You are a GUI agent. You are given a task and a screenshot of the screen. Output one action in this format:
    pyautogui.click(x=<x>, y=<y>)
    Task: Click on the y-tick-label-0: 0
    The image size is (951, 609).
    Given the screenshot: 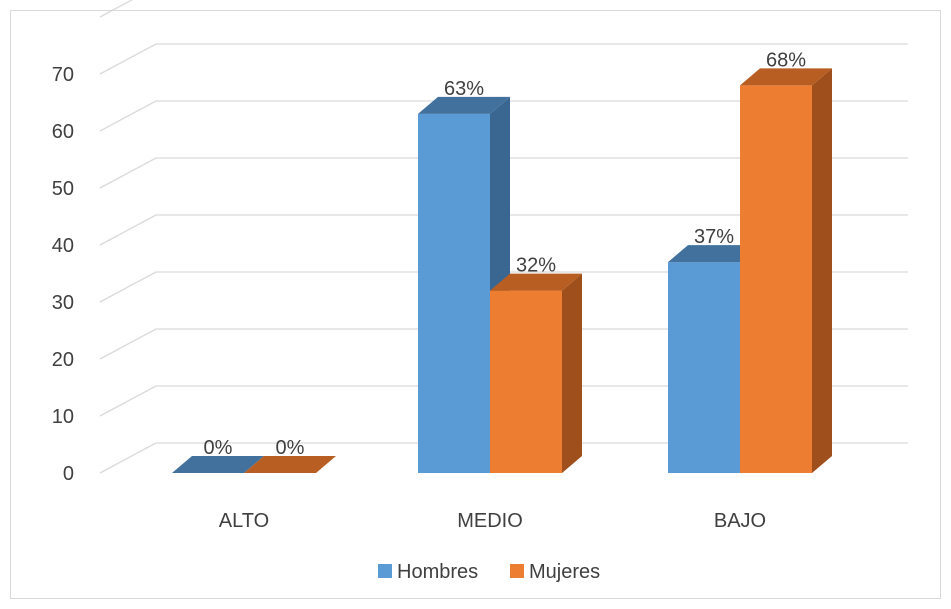 What is the action you would take?
    pyautogui.click(x=68, y=474)
    